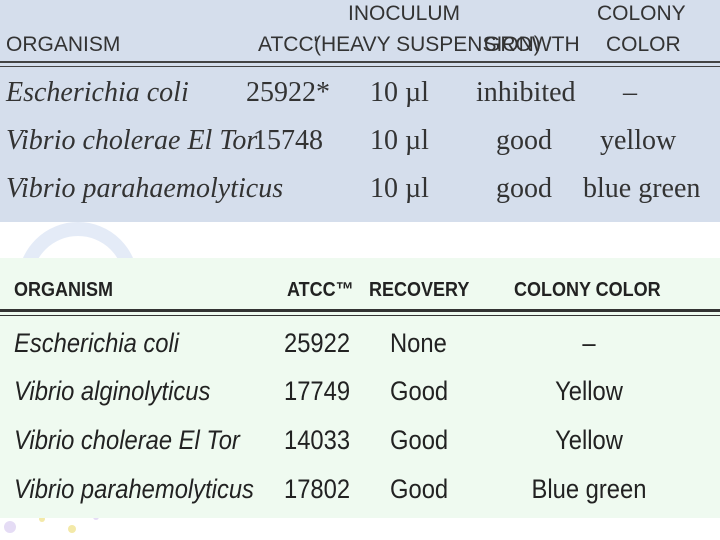  What do you see at coordinates (360, 66) in the screenshot?
I see `header-rule-bottom` at bounding box center [360, 66].